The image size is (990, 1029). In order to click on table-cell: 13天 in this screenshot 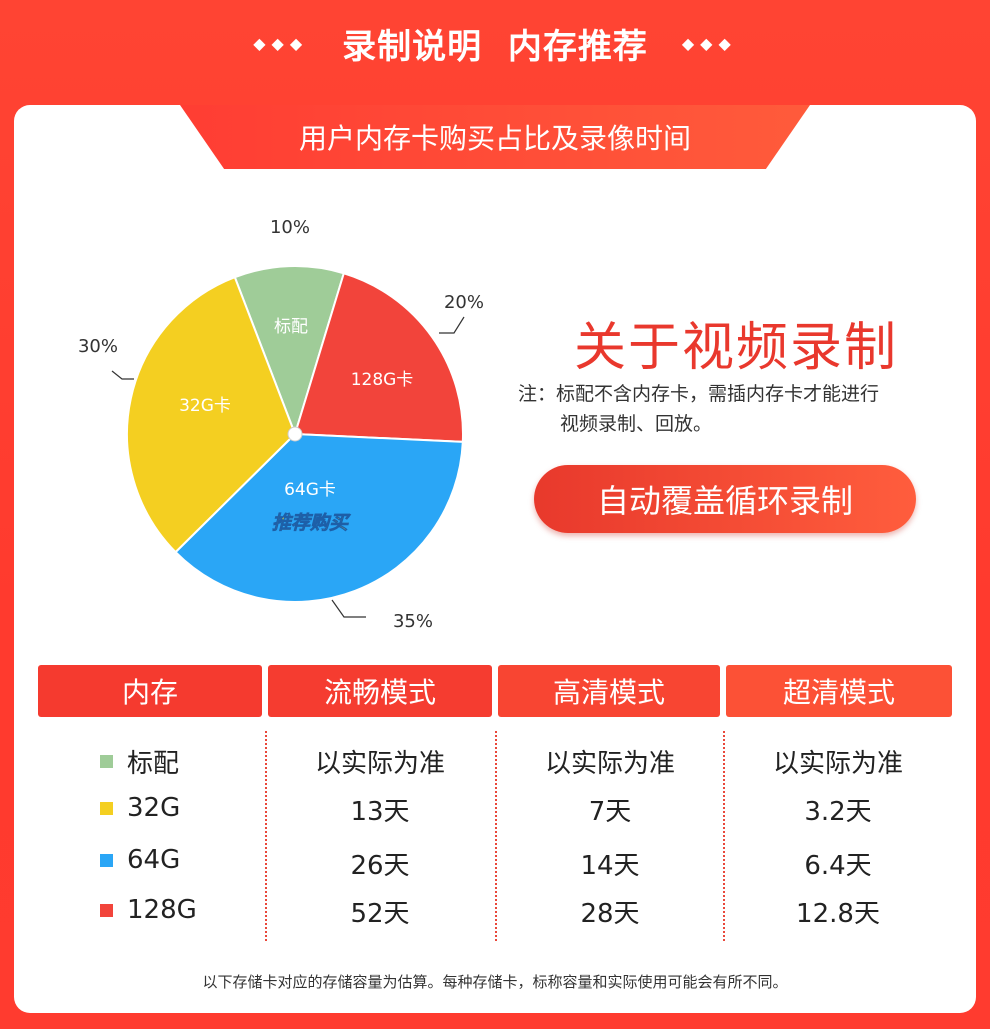, I will do `click(380, 812)`.